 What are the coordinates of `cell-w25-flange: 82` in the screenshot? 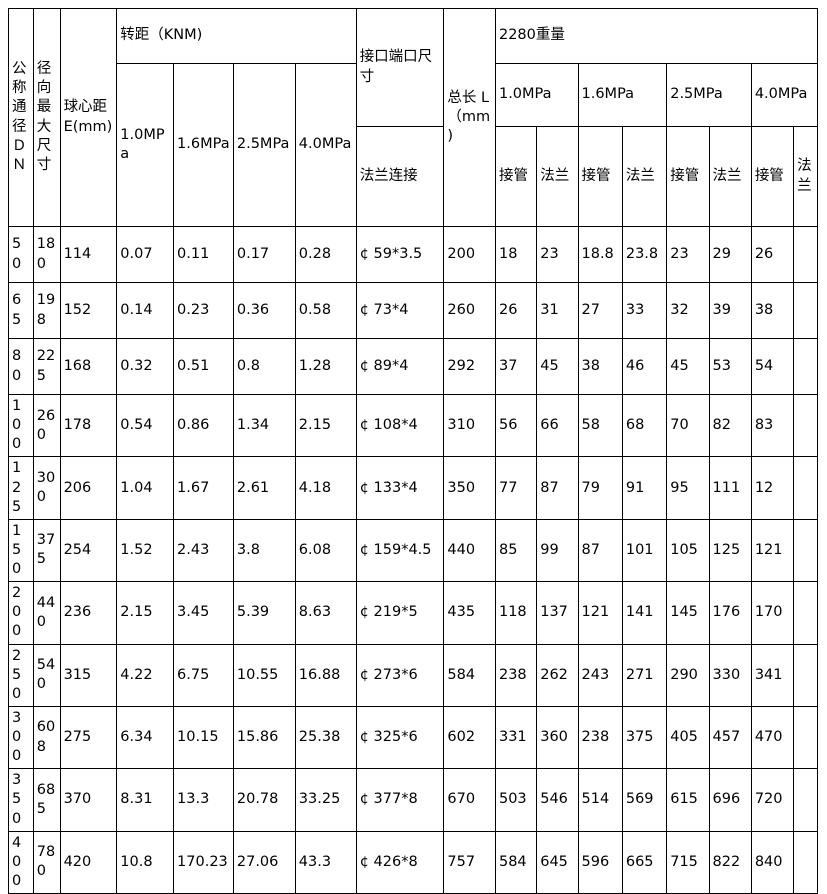 It's located at (730, 425).